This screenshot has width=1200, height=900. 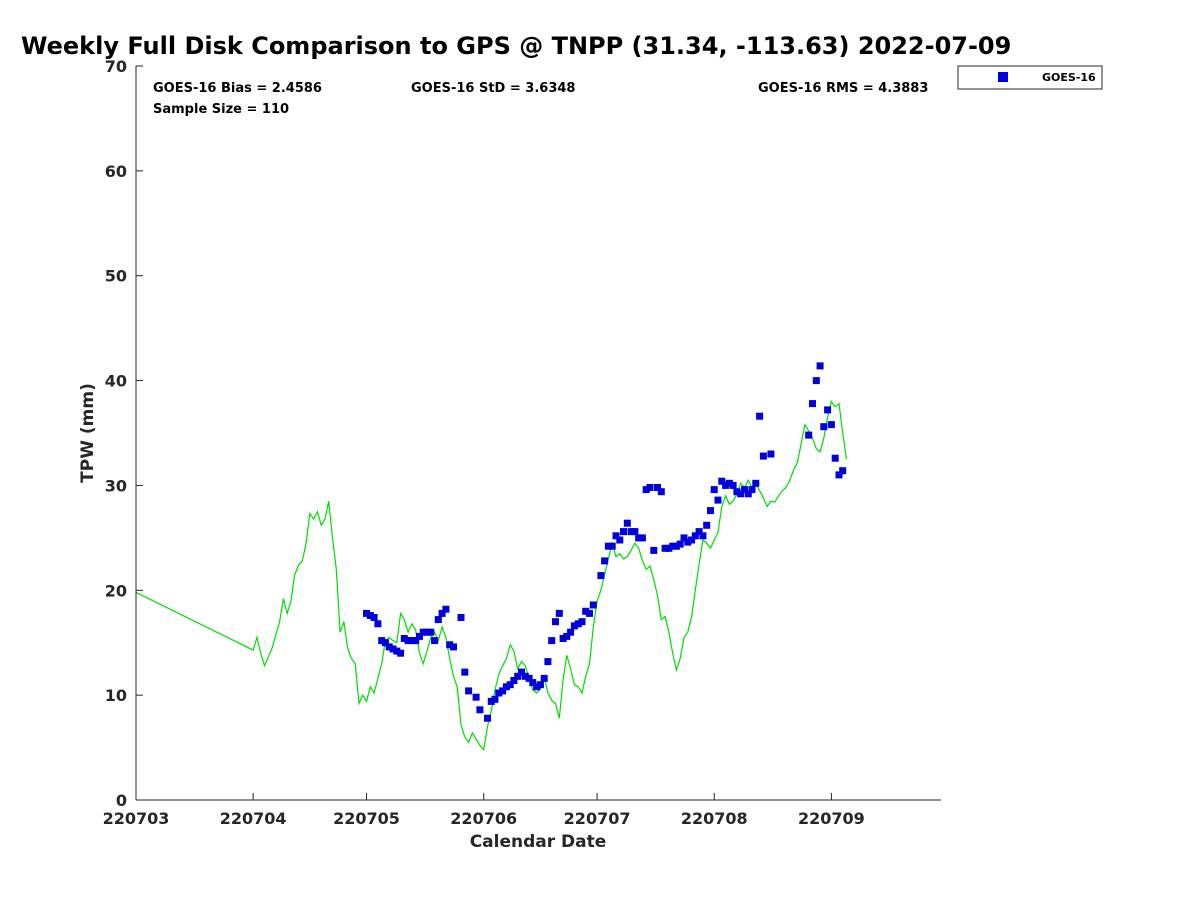 What do you see at coordinates (116, 381) in the screenshot?
I see `y-tick-label: 40` at bounding box center [116, 381].